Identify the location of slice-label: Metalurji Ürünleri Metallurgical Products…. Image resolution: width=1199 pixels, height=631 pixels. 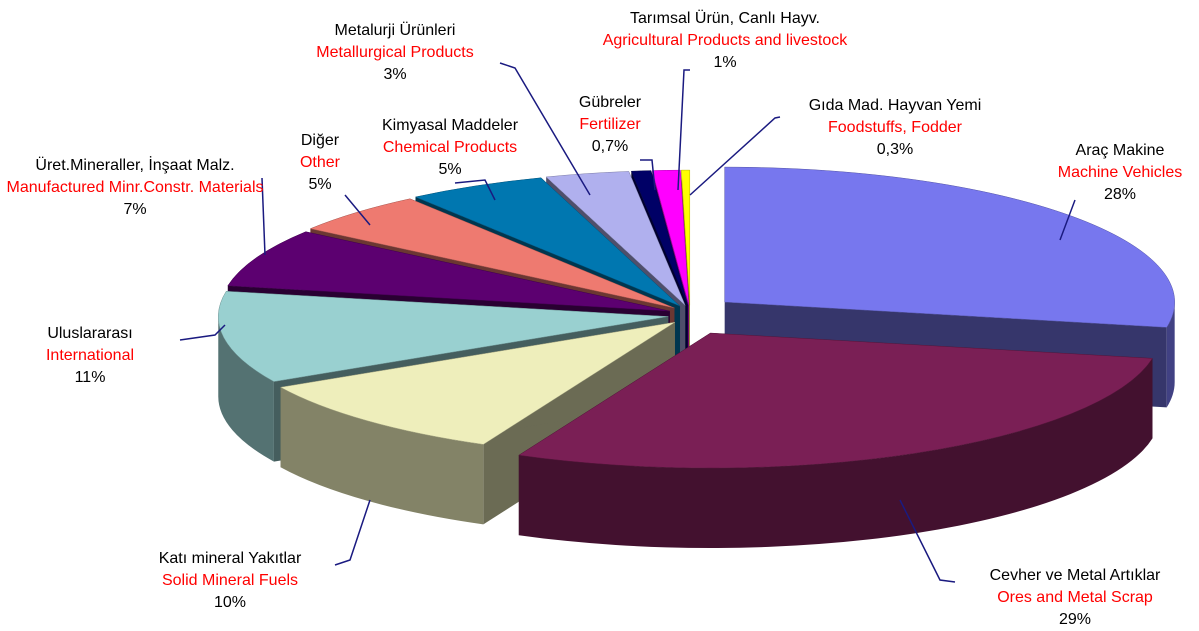
(395, 53).